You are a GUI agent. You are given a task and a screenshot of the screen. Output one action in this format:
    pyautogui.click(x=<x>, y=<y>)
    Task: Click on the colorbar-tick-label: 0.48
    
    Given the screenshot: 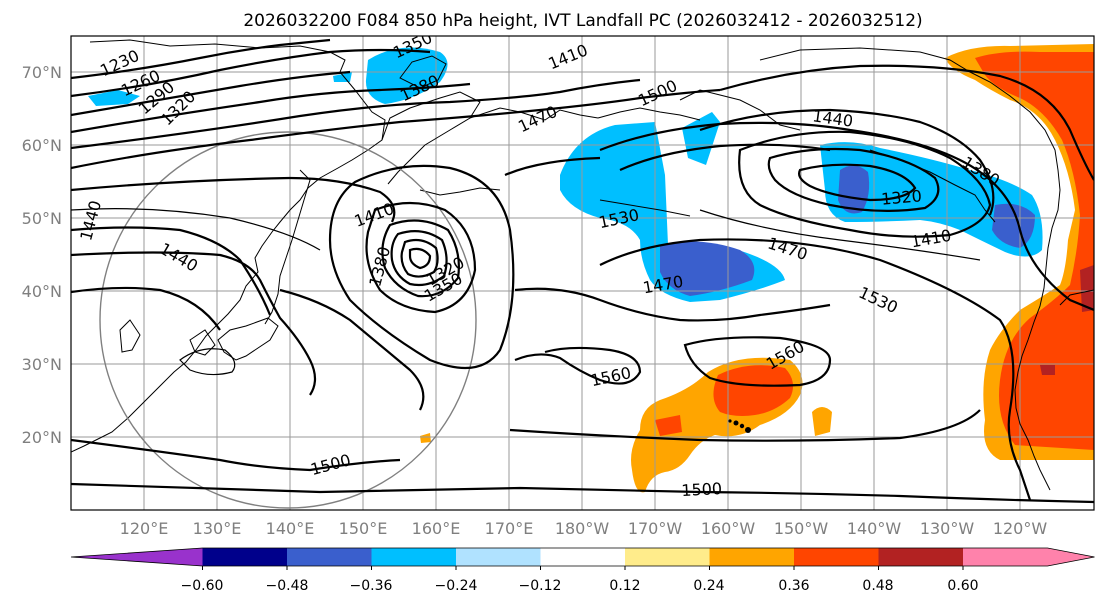 What is the action you would take?
    pyautogui.click(x=877, y=586)
    